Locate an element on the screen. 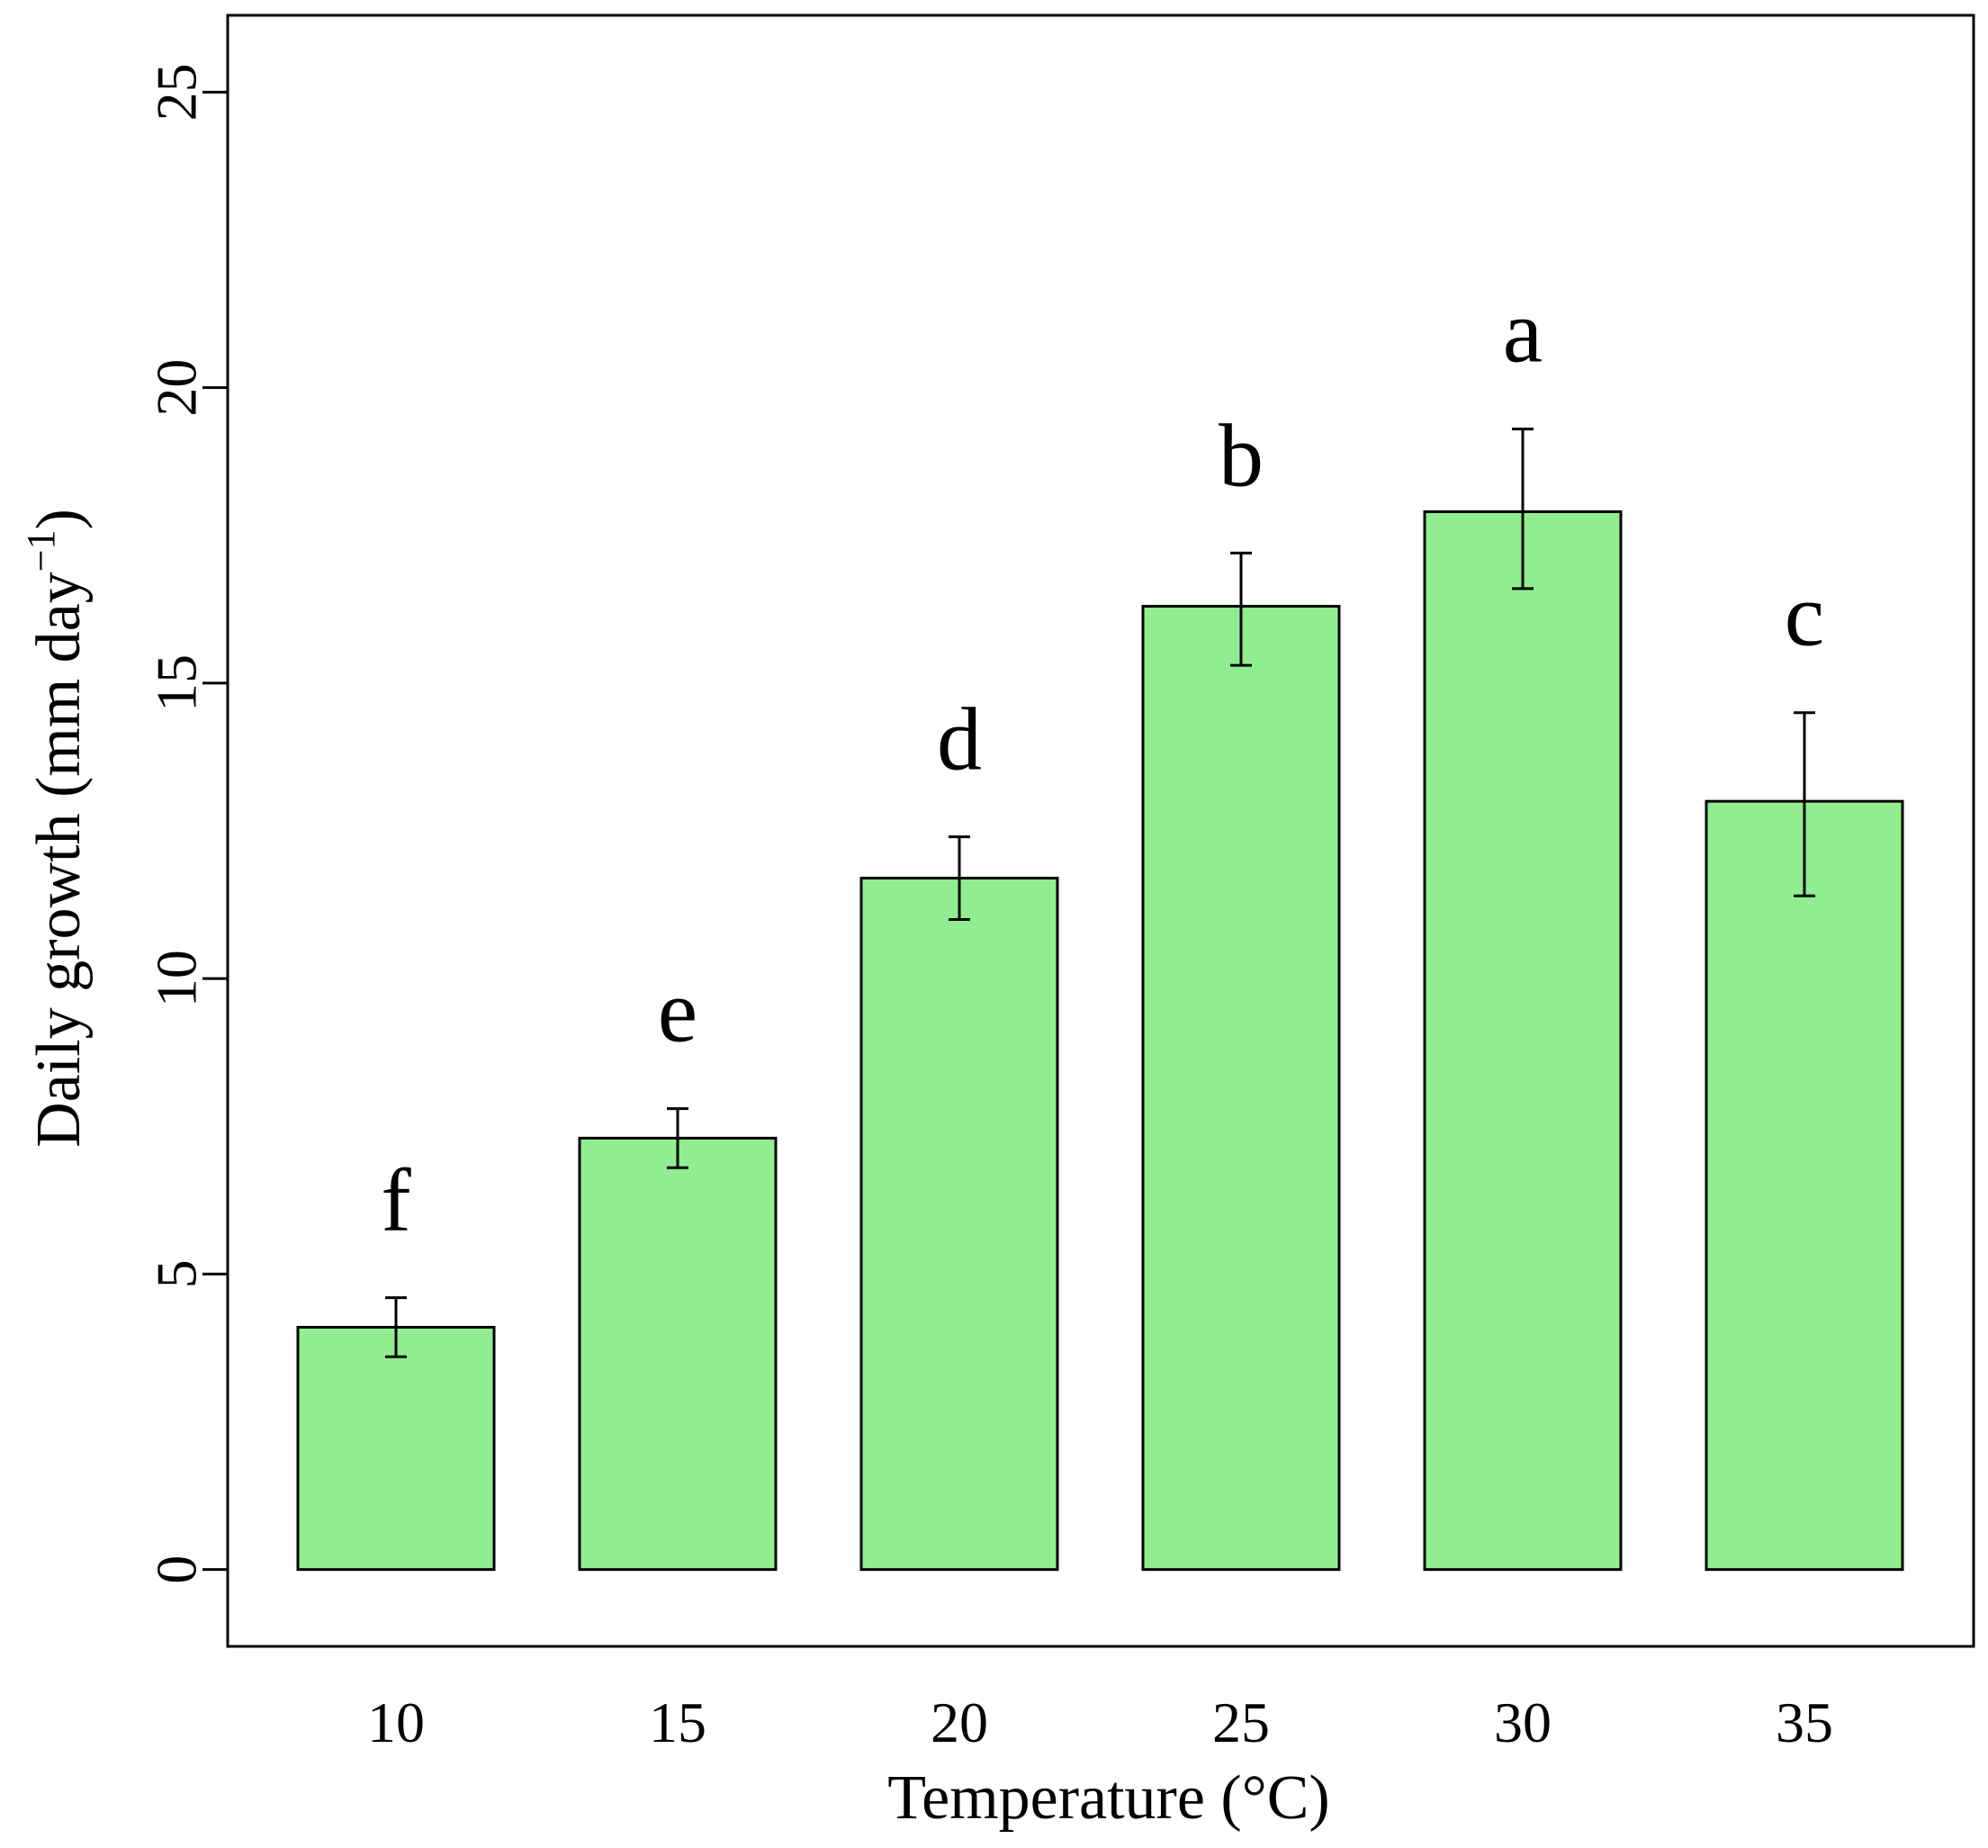 The height and width of the screenshot is (1848, 1988). y-tick-label: 5 is located at coordinates (176, 1273).